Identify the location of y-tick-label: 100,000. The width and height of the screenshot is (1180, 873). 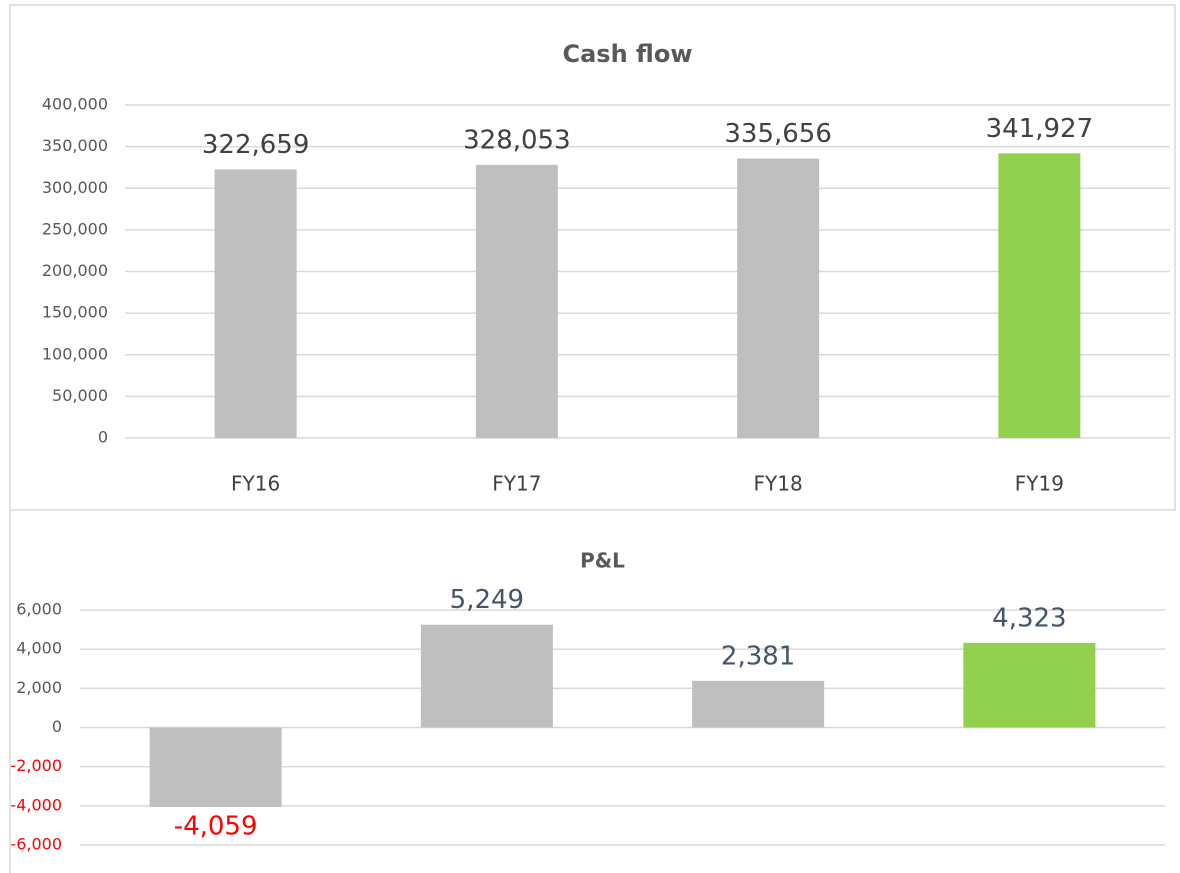
(75, 353).